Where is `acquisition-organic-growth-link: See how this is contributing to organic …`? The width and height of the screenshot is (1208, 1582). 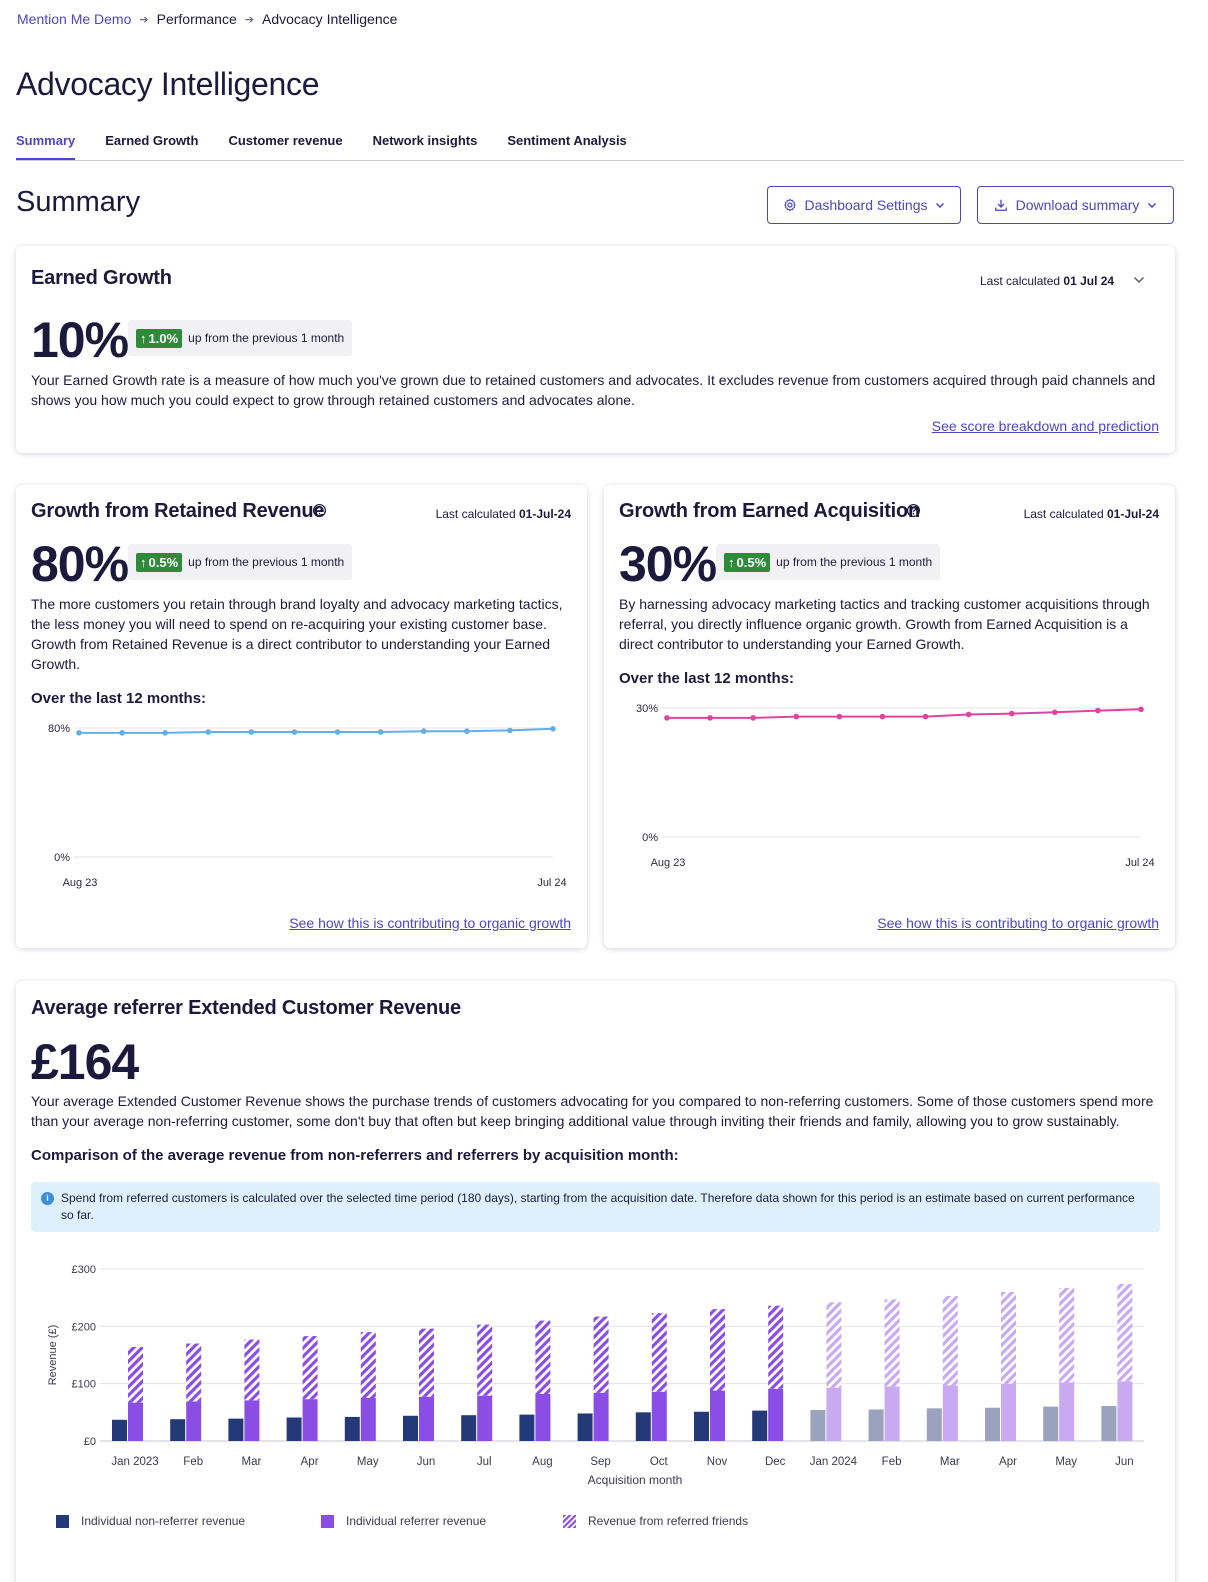 acquisition-organic-growth-link: See how this is contributing to organic … is located at coordinates (1018, 923).